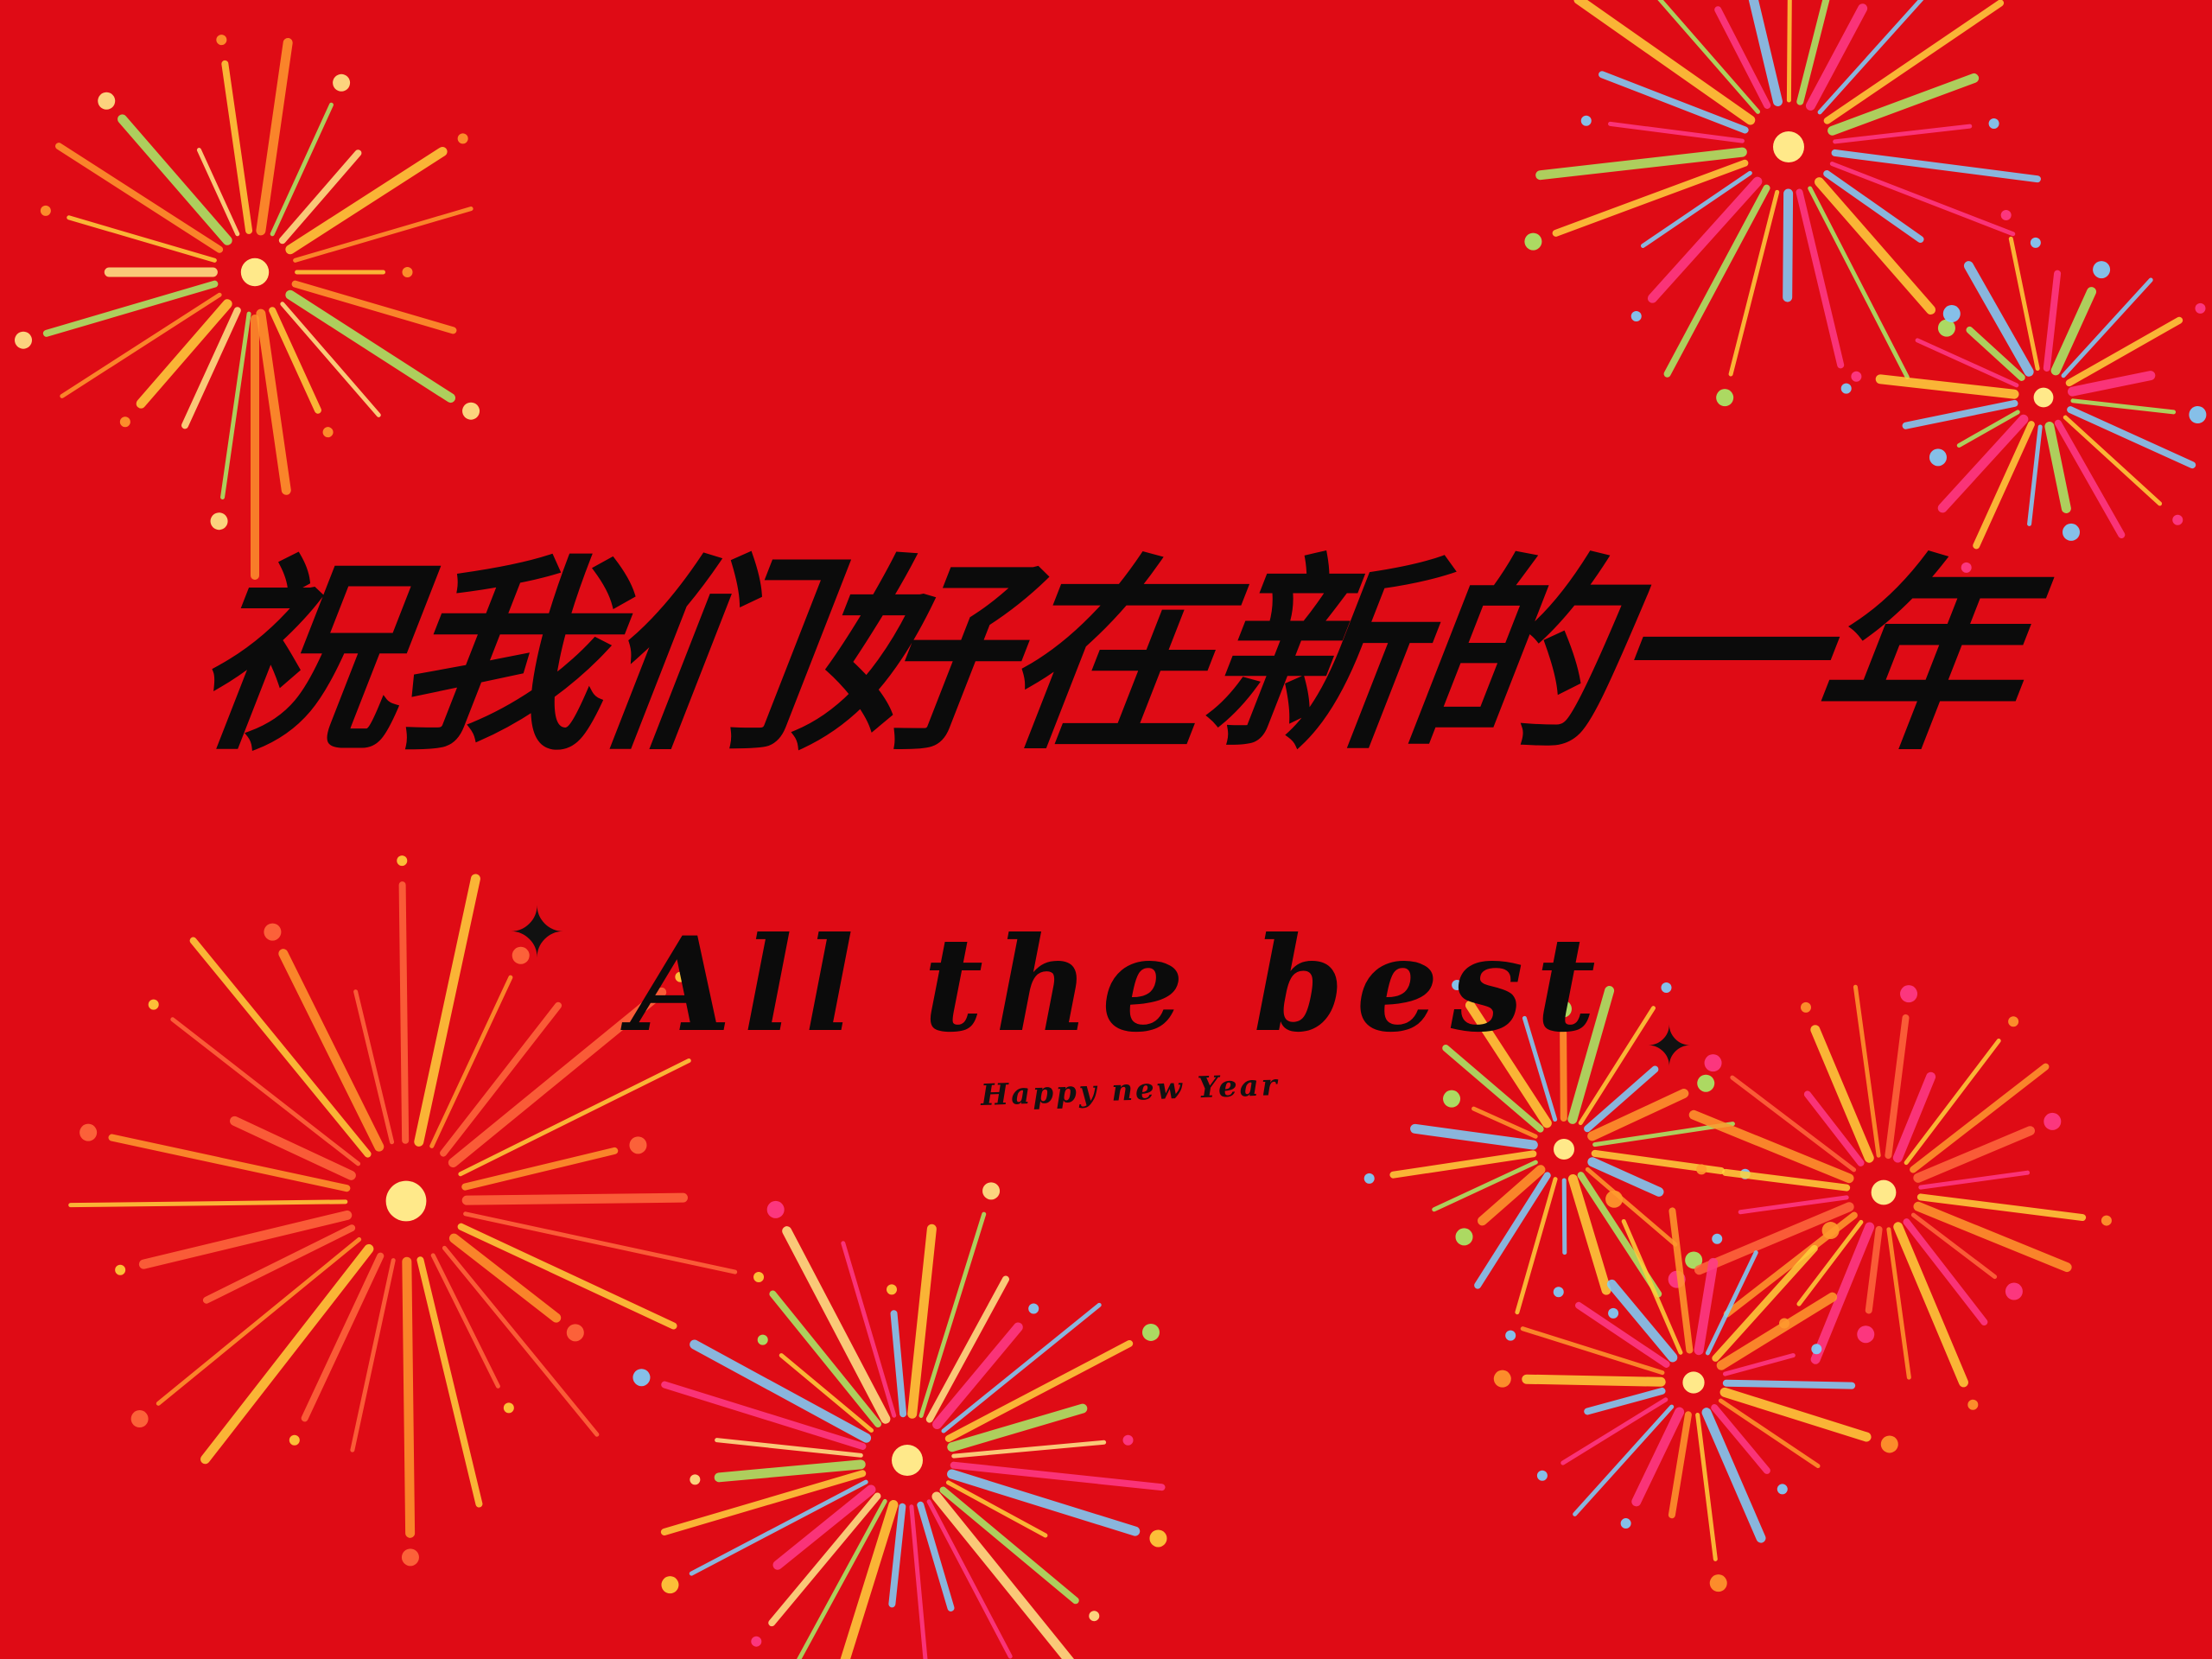 This screenshot has width=2212, height=1659. I want to click on greeting-subtitle: All the best, so click(1119, 985).